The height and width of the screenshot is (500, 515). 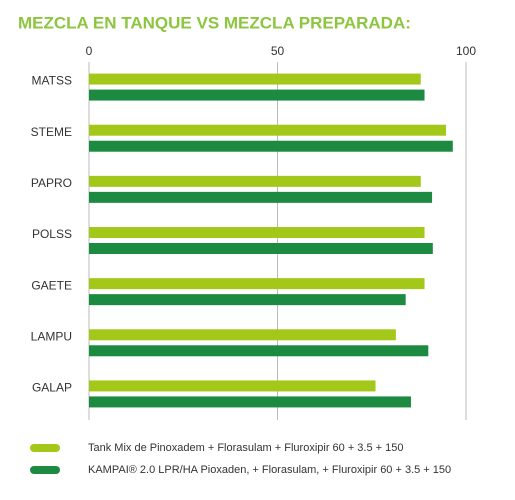 What do you see at coordinates (51, 183) in the screenshot?
I see `y-tick-label: PAPRO` at bounding box center [51, 183].